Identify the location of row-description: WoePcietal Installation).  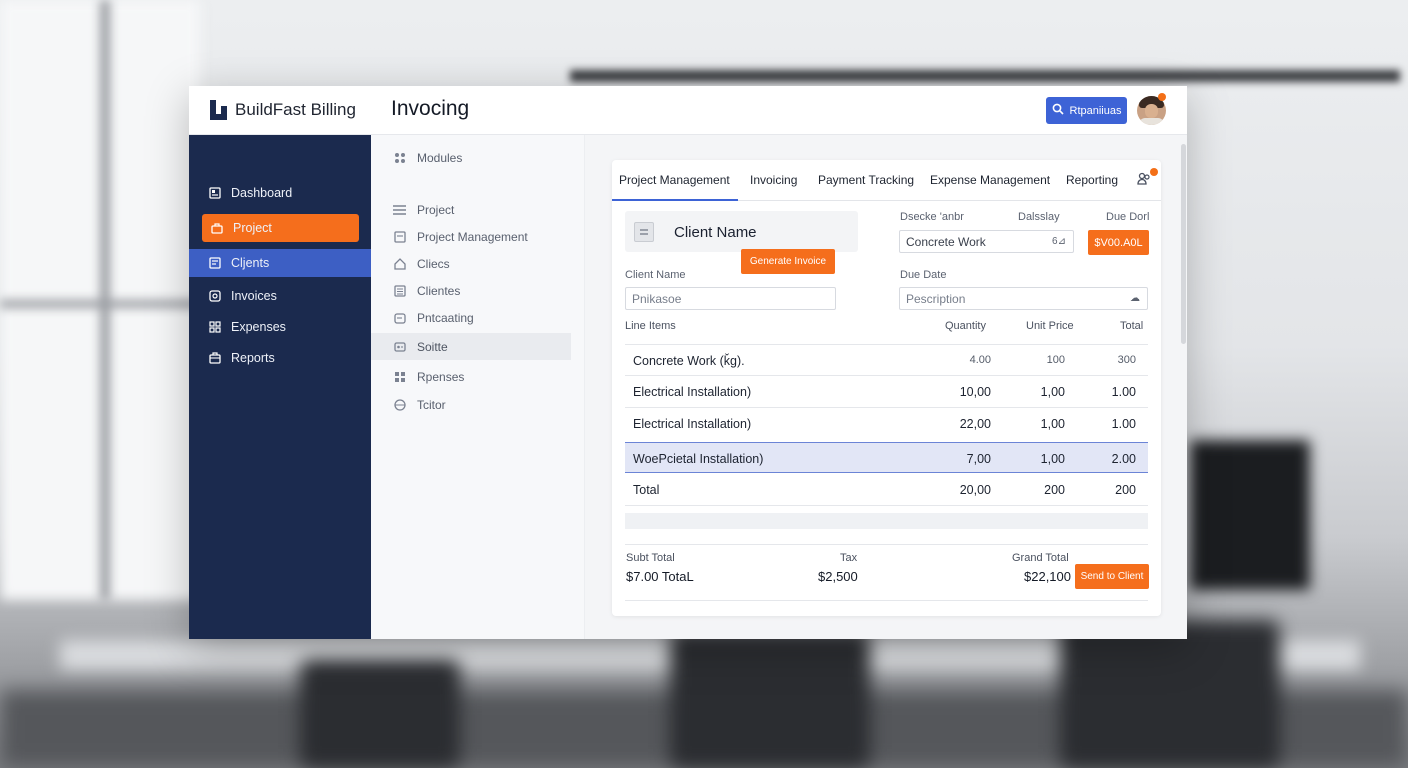
(698, 459).